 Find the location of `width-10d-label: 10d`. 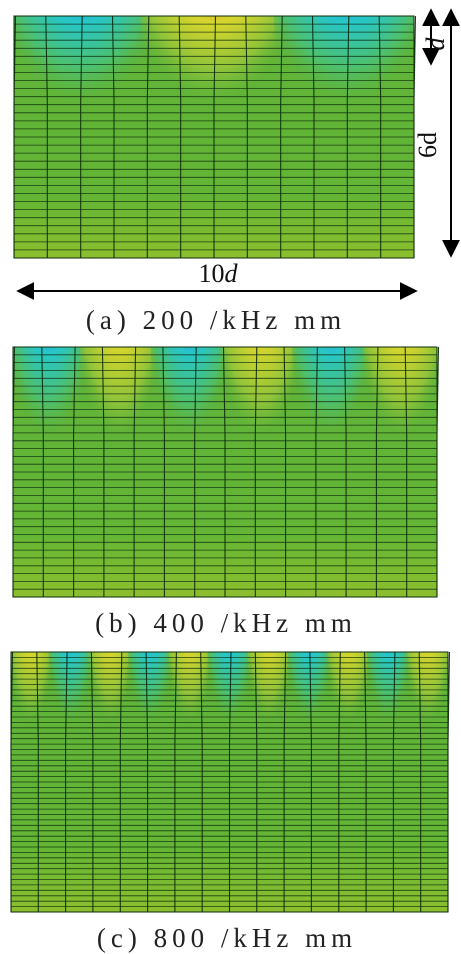

width-10d-label: 10d is located at coordinates (219, 273).